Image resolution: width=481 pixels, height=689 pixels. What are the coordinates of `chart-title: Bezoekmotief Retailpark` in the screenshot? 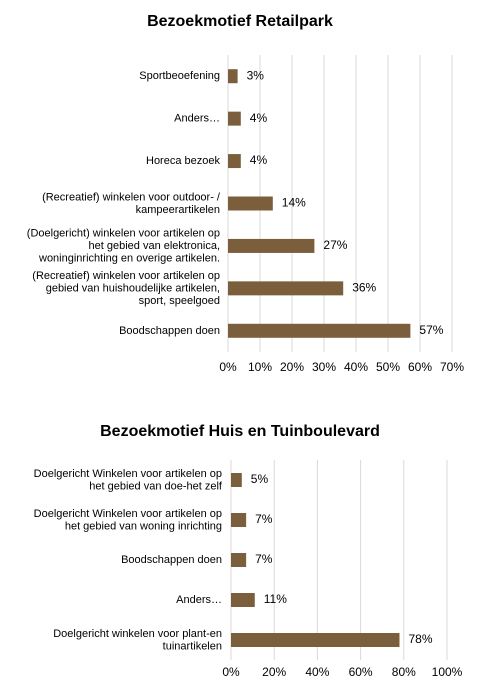 It's located at (240, 21).